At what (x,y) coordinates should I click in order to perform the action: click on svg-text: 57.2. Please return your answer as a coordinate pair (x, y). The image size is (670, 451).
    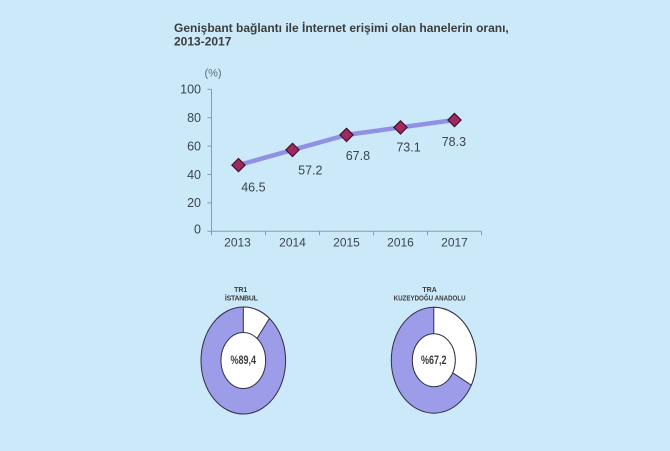
    Looking at the image, I should click on (310, 171).